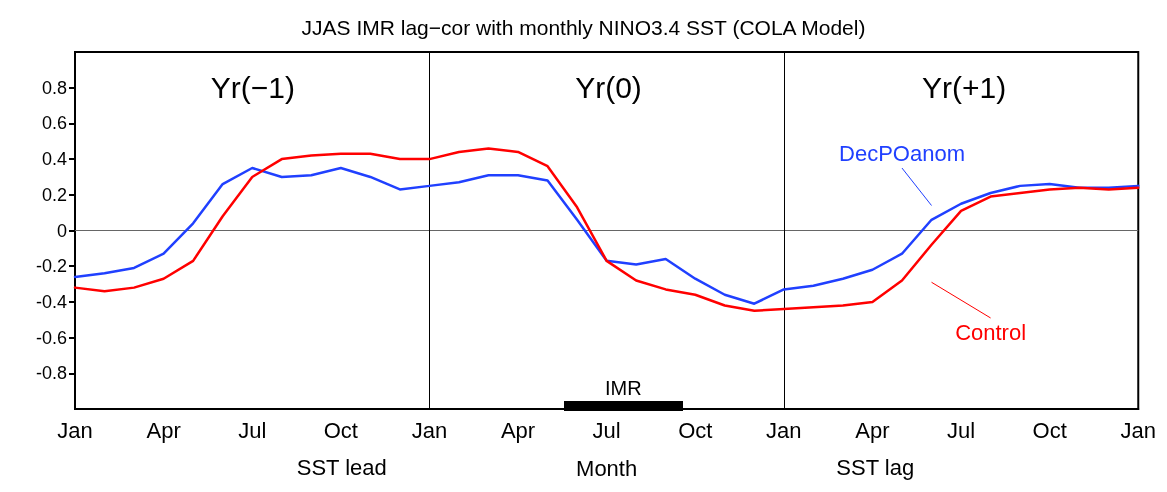  I want to click on y-tick-label: 0.8, so click(54, 87).